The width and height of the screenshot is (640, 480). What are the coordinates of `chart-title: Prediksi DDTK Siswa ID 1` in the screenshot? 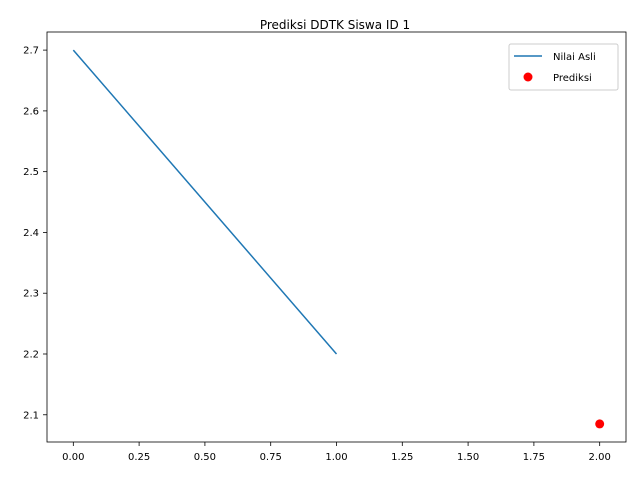 It's located at (335, 25).